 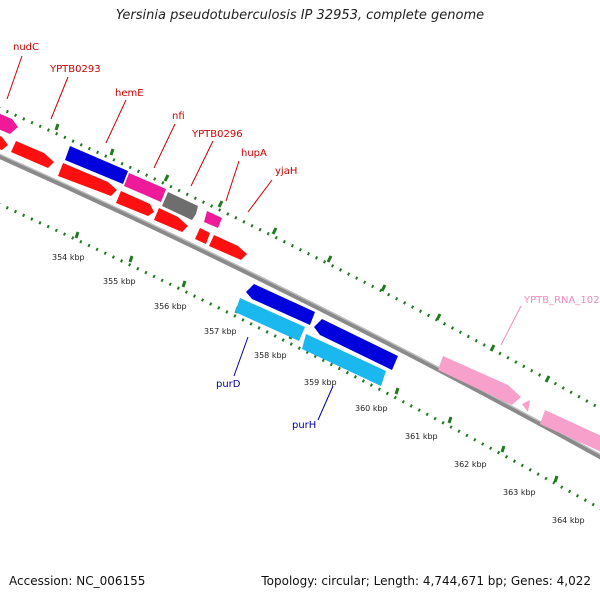 What do you see at coordinates (75, 69) in the screenshot?
I see `label-YPTB0293: YPTB0293` at bounding box center [75, 69].